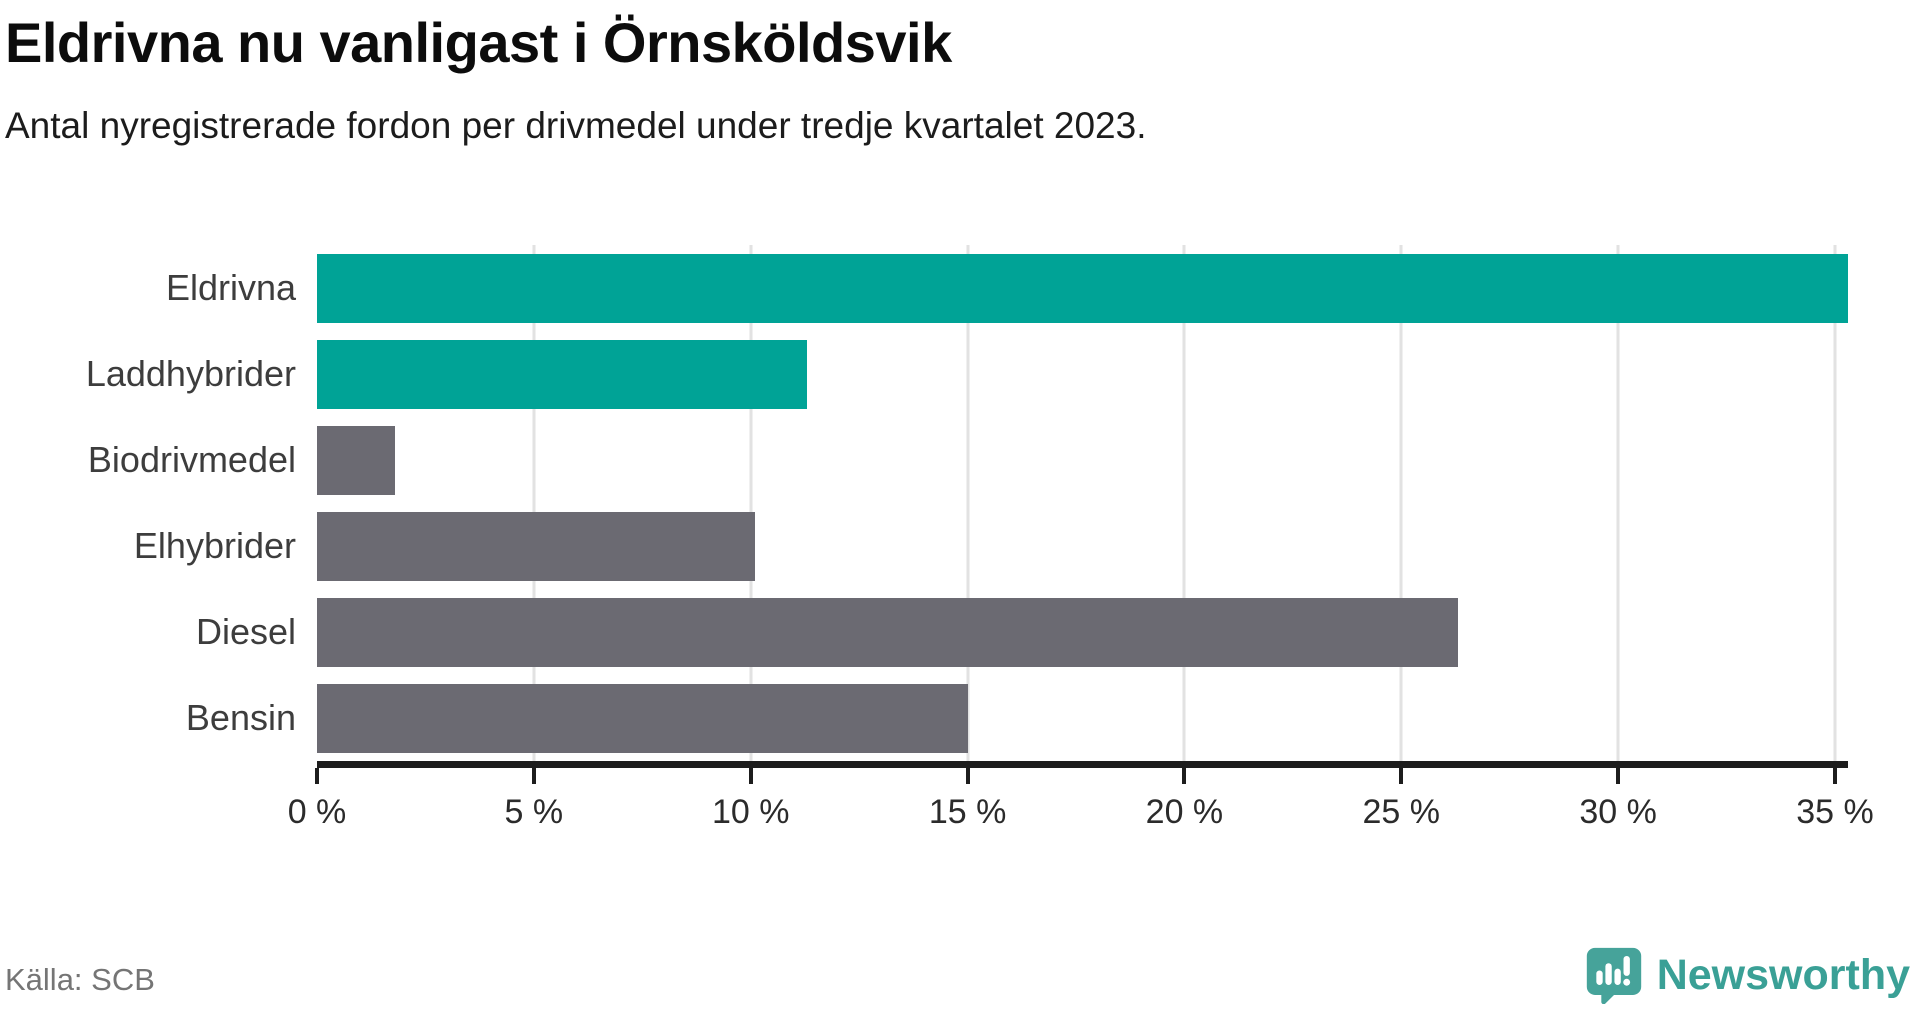 The height and width of the screenshot is (1010, 1920). I want to click on newsworthy-wordmark: Newsworthy, so click(1783, 974).